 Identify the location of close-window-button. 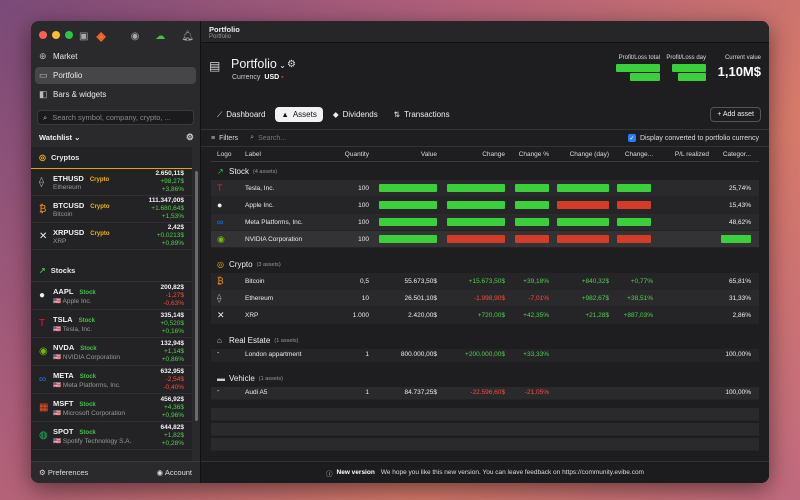
(43, 35).